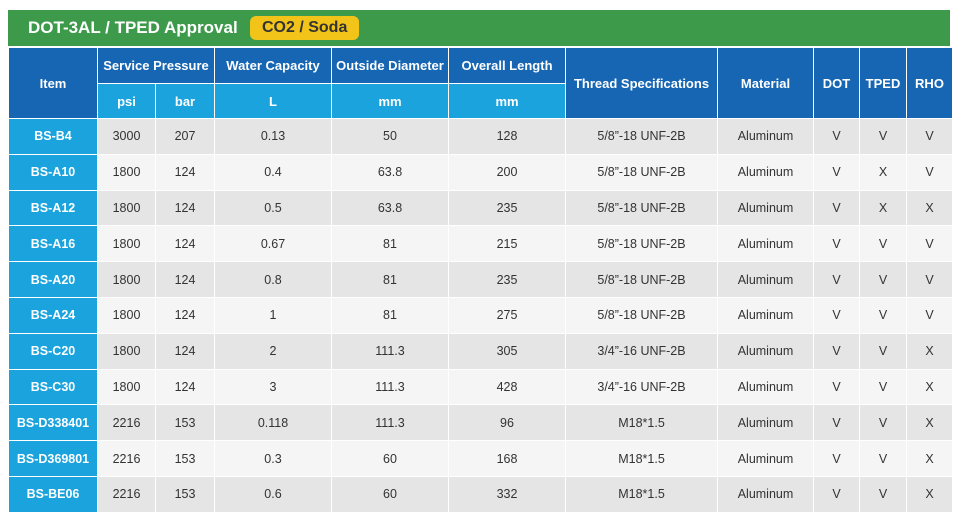 Image resolution: width=960 pixels, height=522 pixels. I want to click on table-cell: 0.118, so click(273, 423).